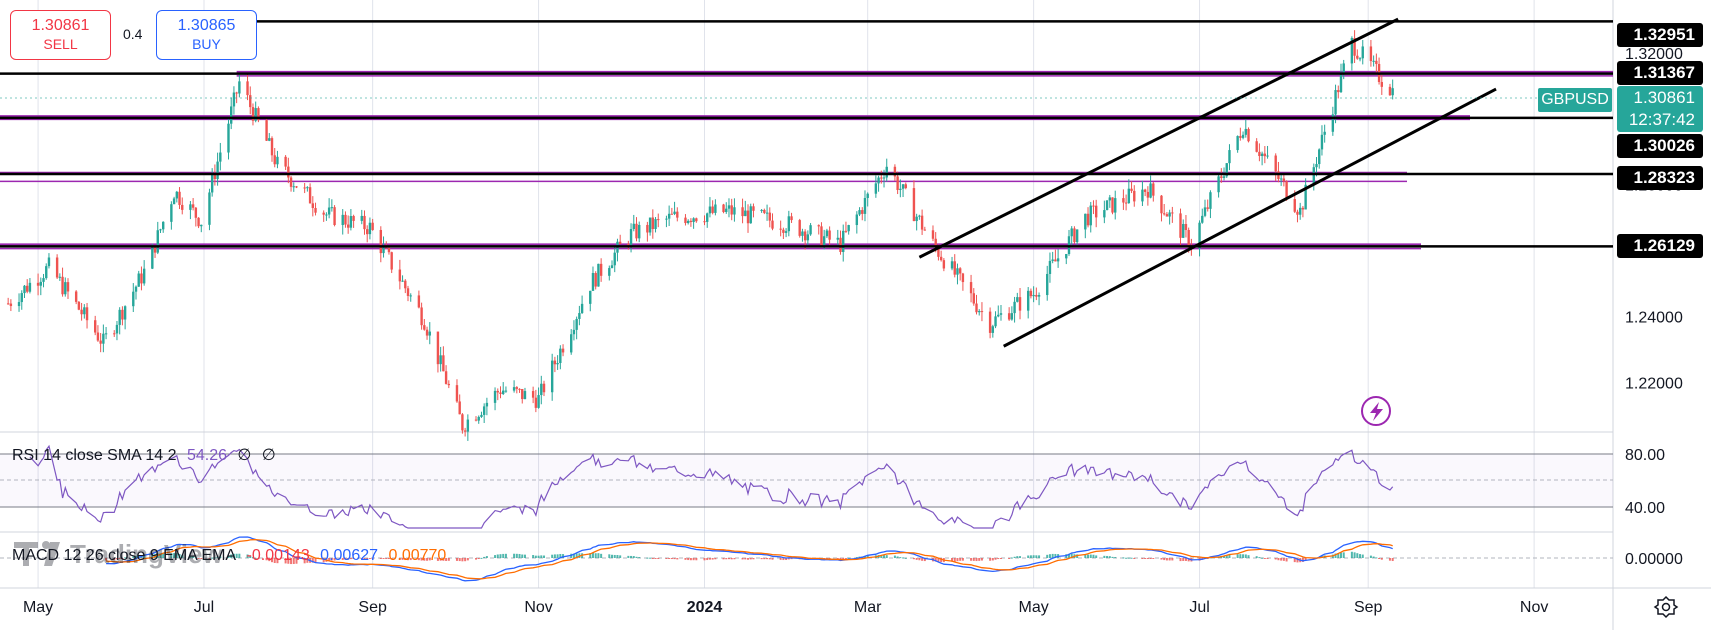 This screenshot has width=1711, height=635. What do you see at coordinates (206, 35) in the screenshot?
I see `buy-button: 1.30865 BUY` at bounding box center [206, 35].